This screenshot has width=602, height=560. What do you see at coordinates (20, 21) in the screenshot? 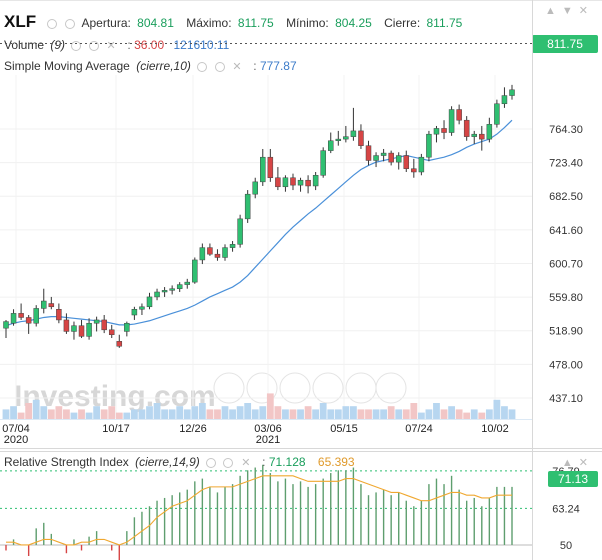
I see `ticker-symbol: XLF` at bounding box center [20, 21].